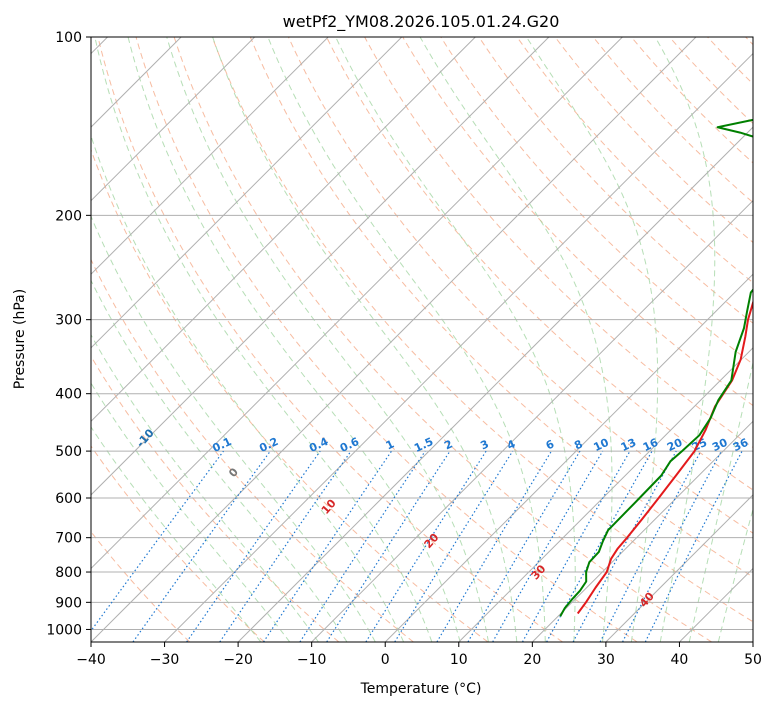  I want to click on y-tick-label: 300, so click(68, 321).